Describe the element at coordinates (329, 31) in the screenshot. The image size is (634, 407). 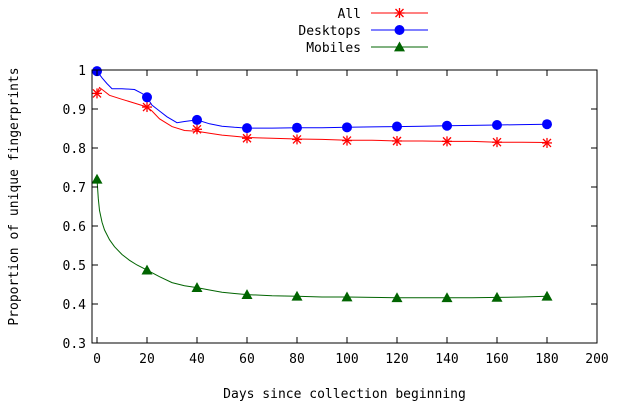
I see `legend-label-desktops: Desktops` at that location.